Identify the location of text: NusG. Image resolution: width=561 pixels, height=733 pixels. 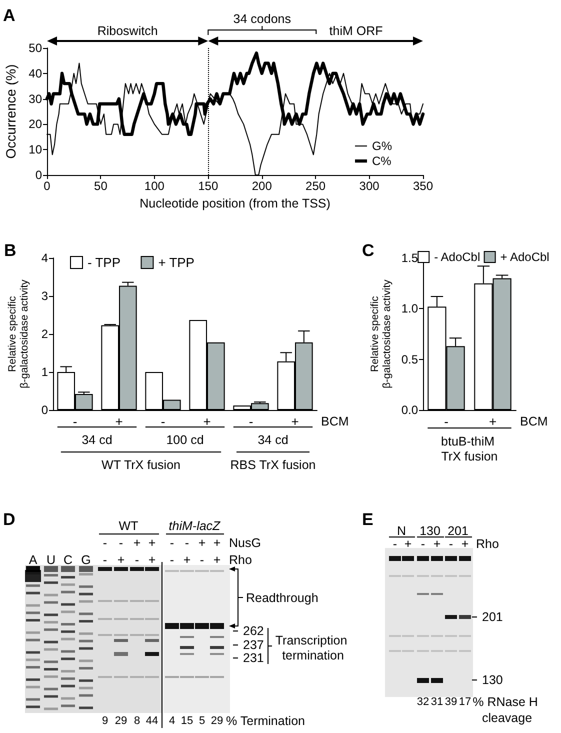
(245, 543).